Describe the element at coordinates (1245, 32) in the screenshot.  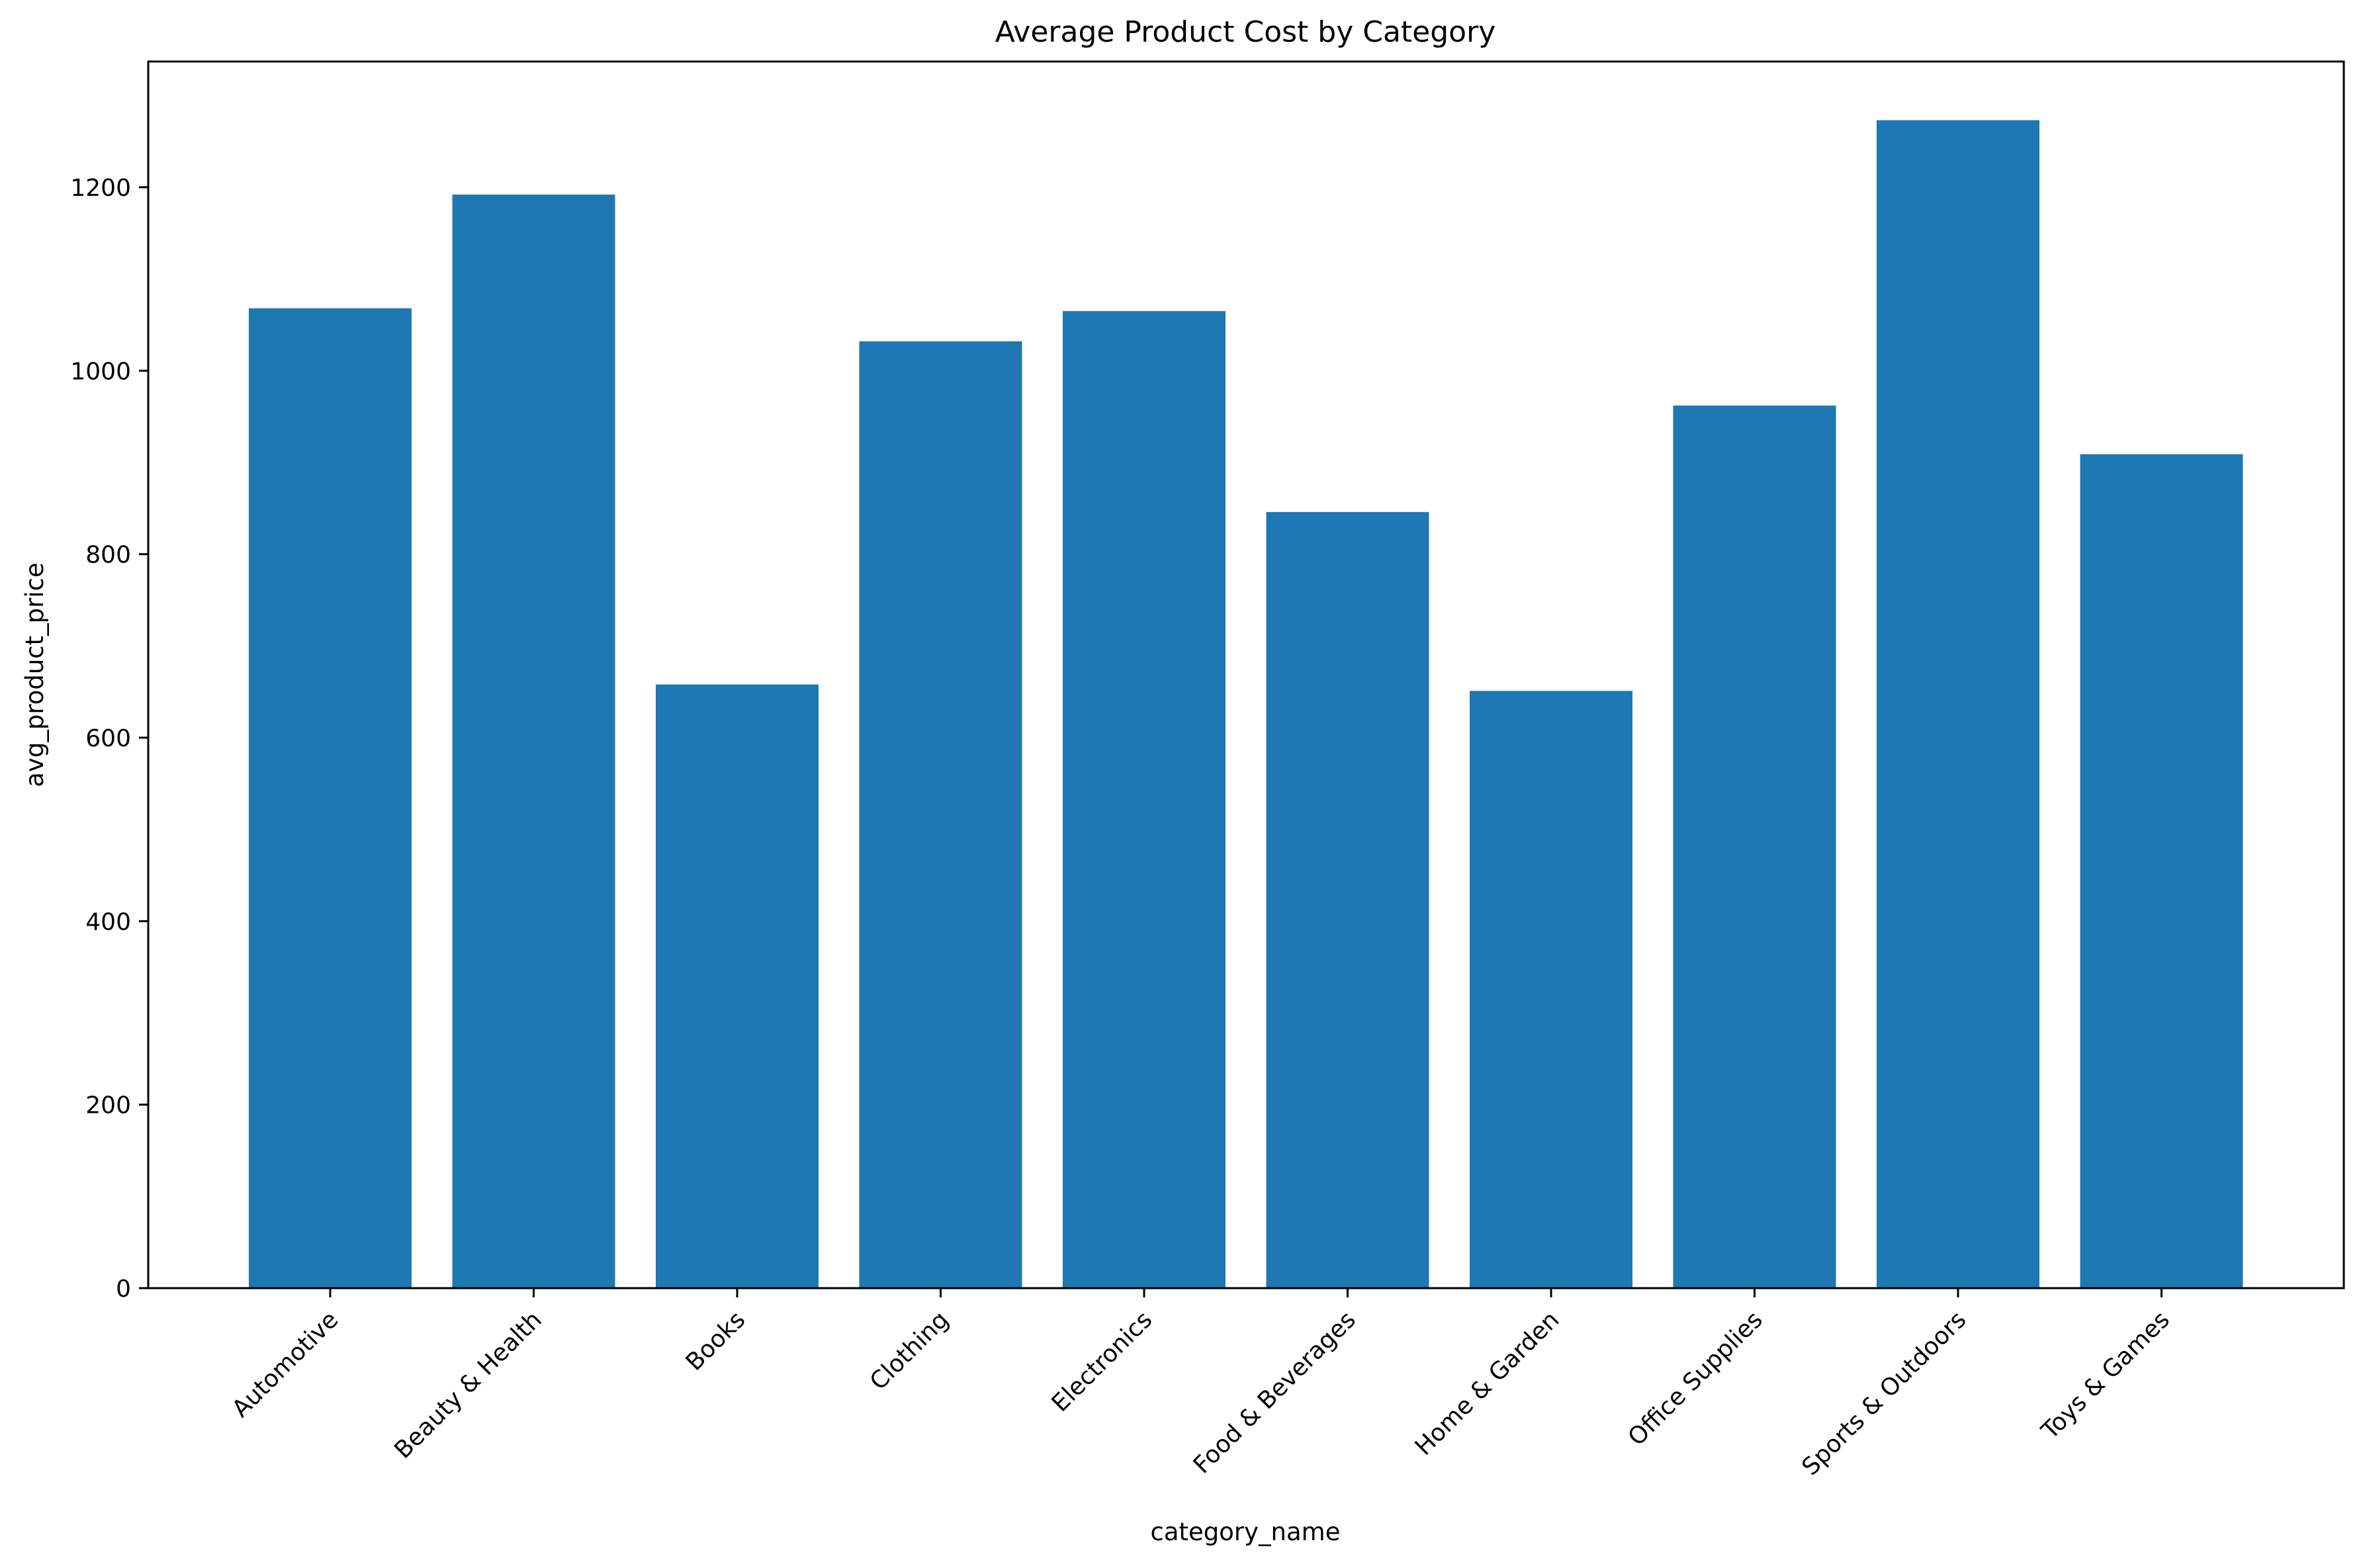
I see `chart-title: Average Product Cost by Category` at that location.